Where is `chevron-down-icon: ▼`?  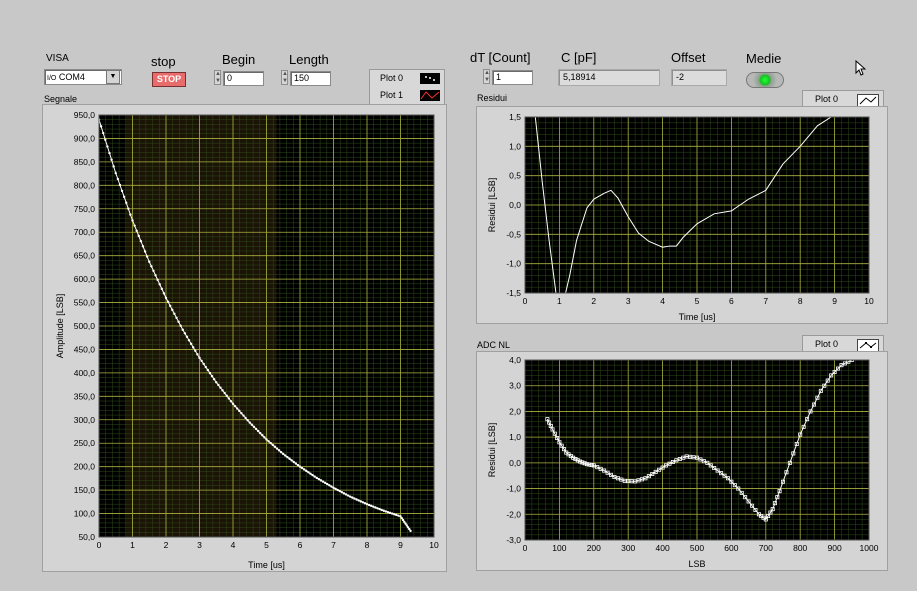 chevron-down-icon: ▼ is located at coordinates (113, 77).